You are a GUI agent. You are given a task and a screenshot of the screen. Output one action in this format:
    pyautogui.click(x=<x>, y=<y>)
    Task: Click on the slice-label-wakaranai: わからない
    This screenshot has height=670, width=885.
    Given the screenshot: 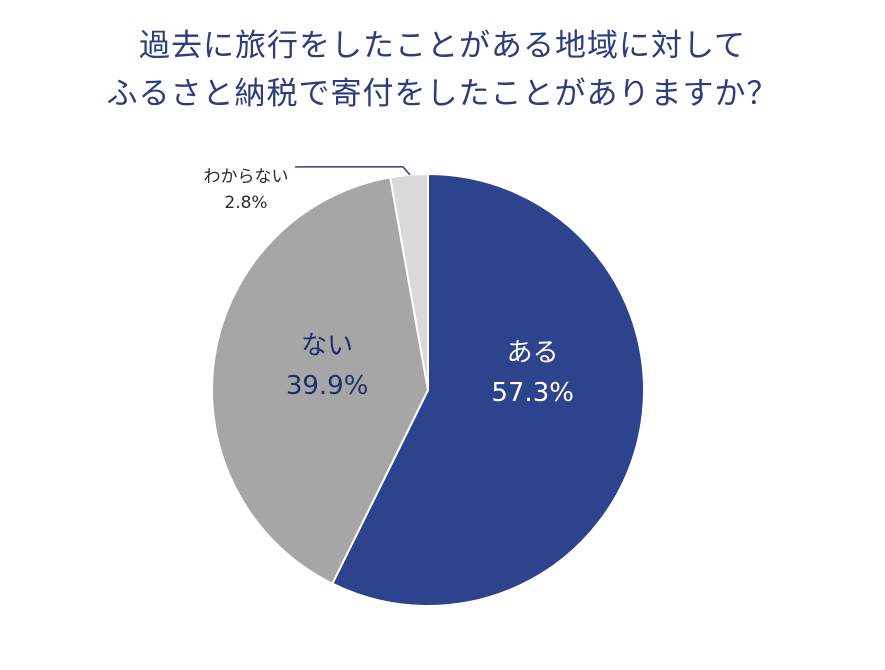 What is the action you would take?
    pyautogui.click(x=246, y=177)
    